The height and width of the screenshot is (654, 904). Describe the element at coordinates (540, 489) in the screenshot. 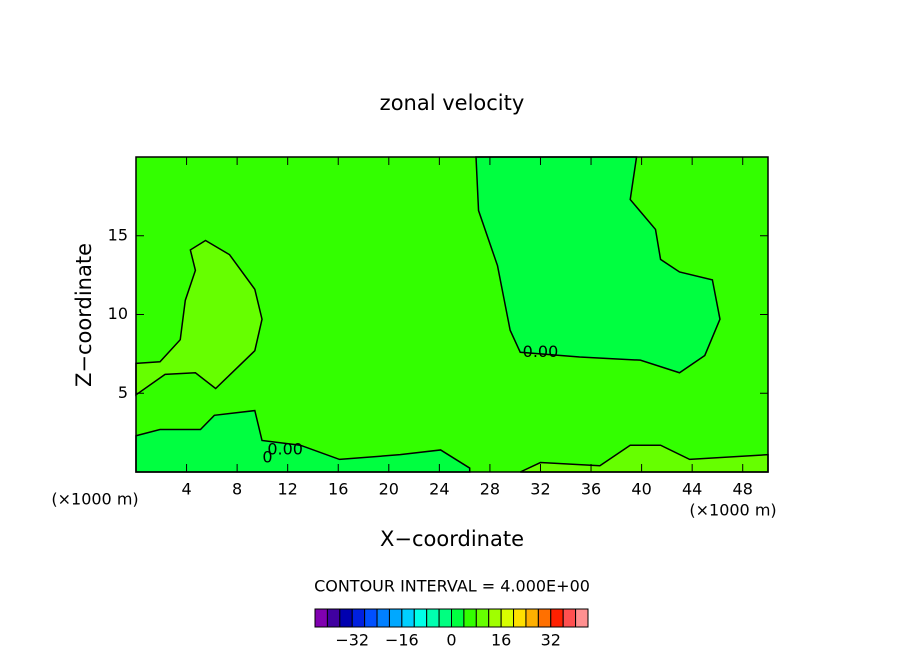

I see `x-tick-label: 32` at that location.